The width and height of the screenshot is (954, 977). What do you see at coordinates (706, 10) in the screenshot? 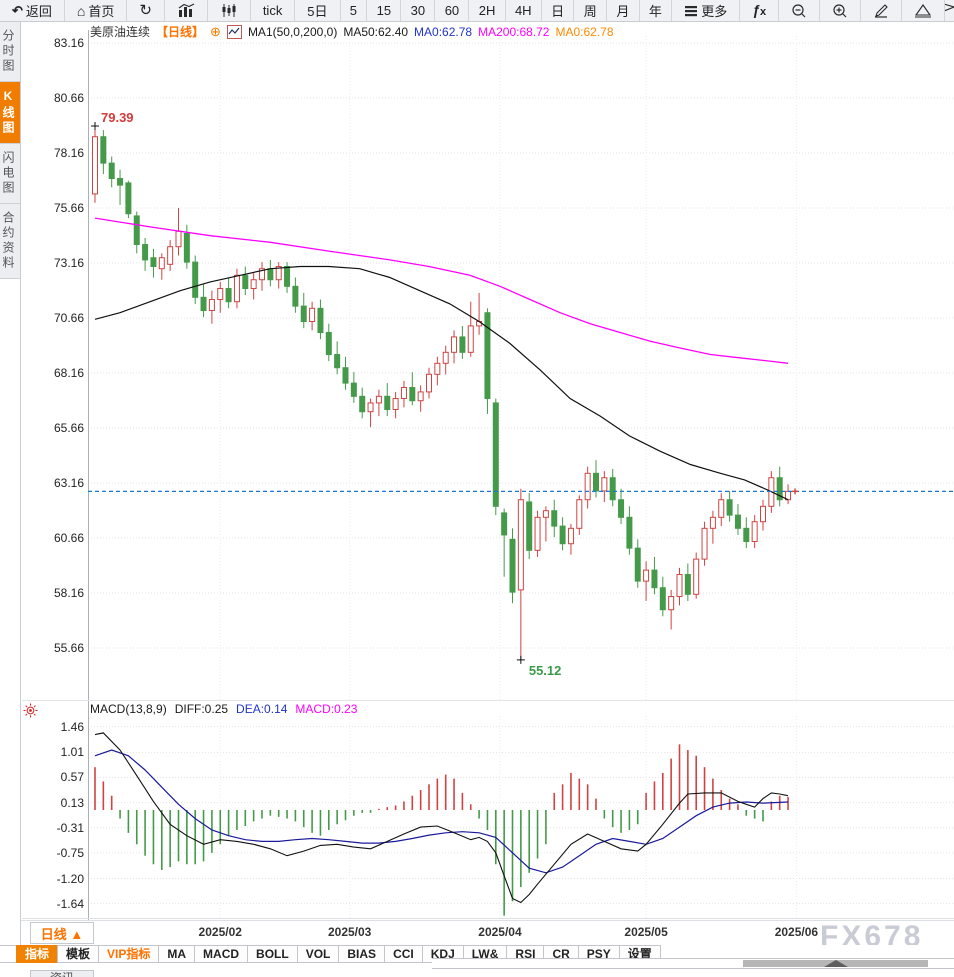
I see `more-button: 更多` at bounding box center [706, 10].